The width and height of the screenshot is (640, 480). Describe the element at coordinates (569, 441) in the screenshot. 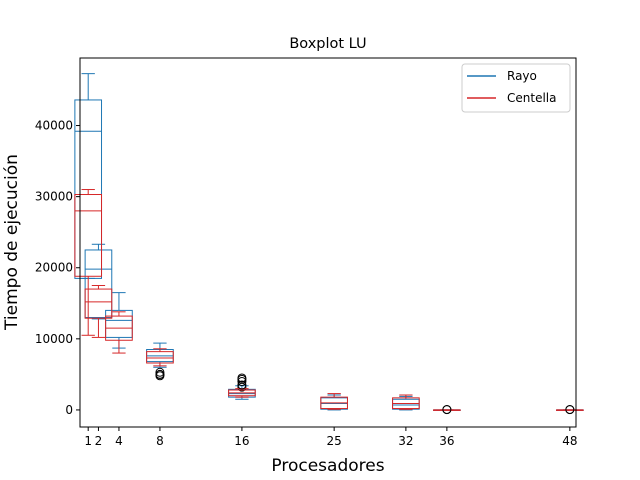

I see `x-tick-label: 48` at that location.